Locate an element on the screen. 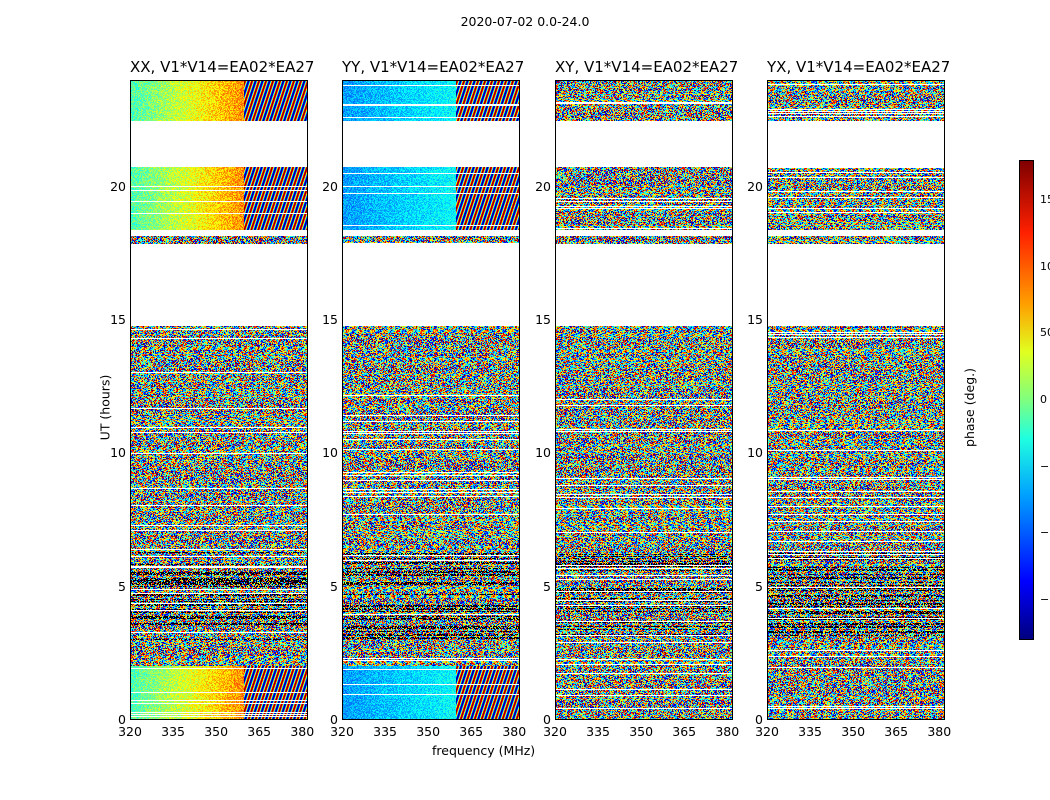 The width and height of the screenshot is (1050, 800). heatmap-xy is located at coordinates (644, 400).